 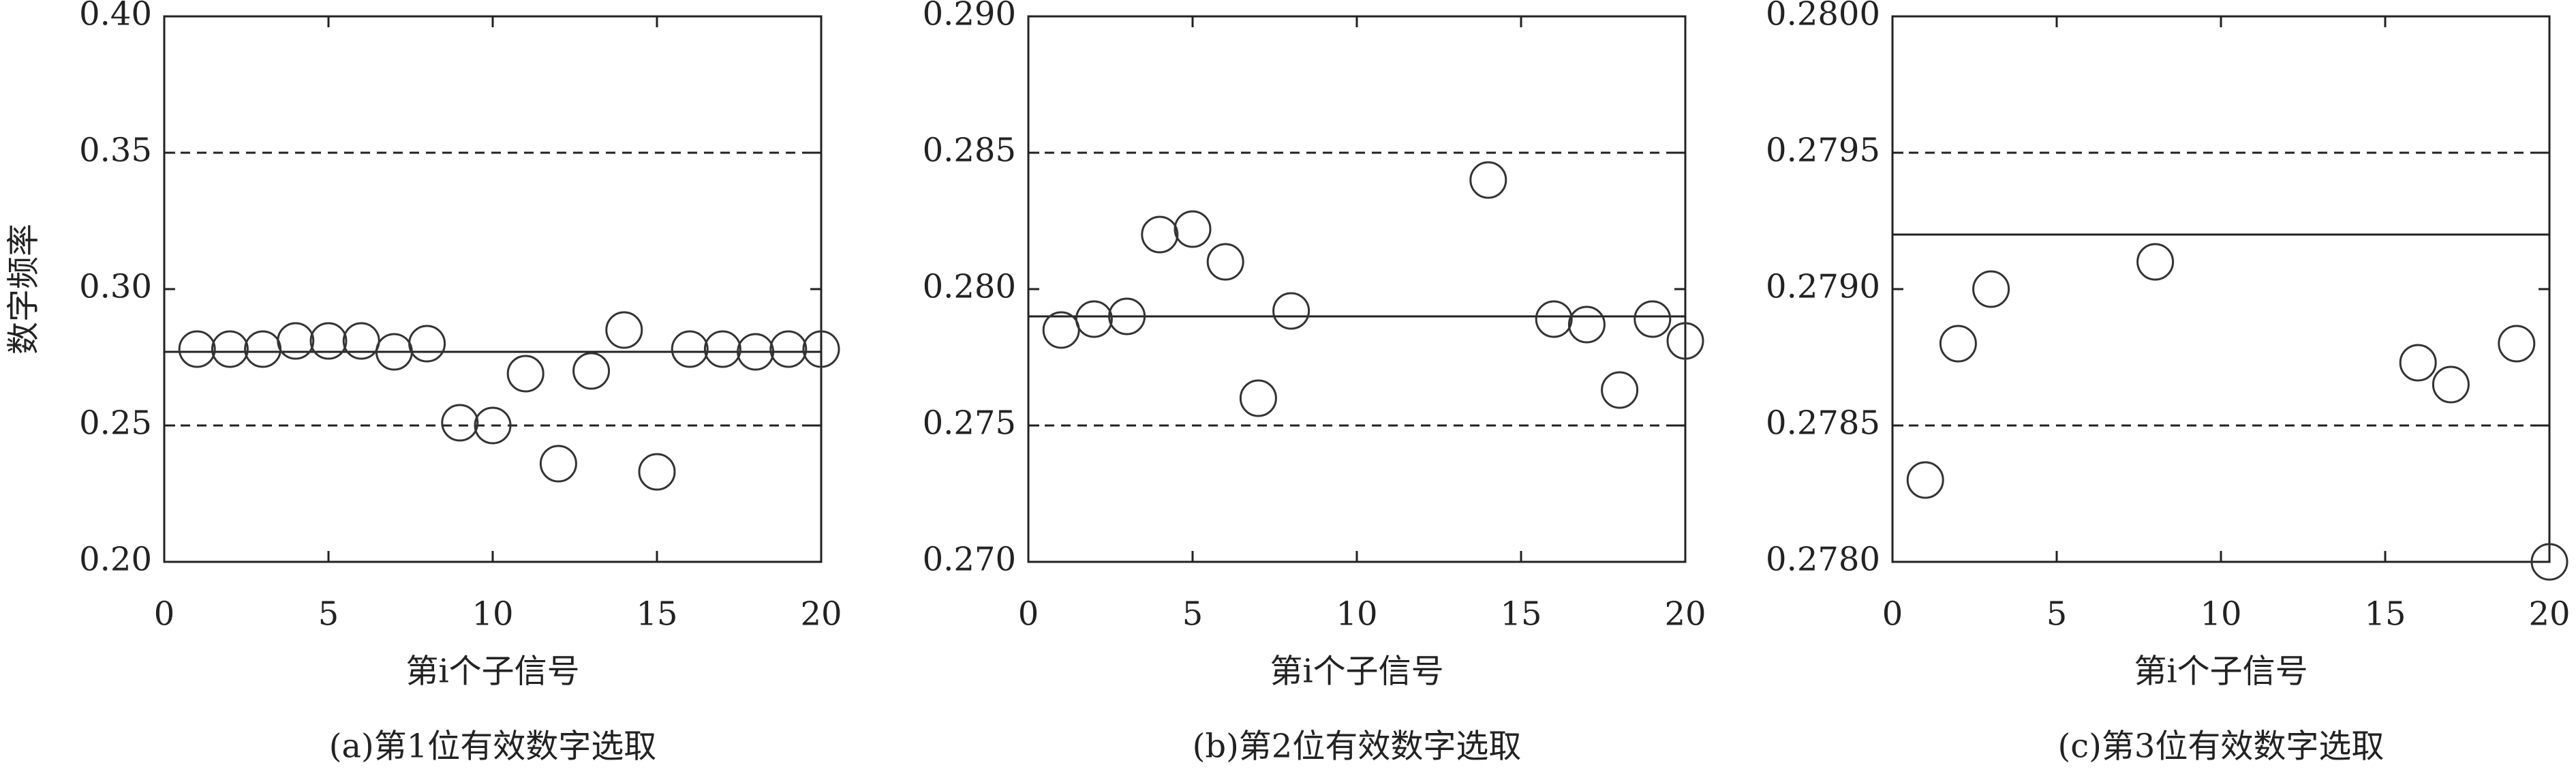 What do you see at coordinates (1823, 287) in the screenshot?
I see `y-tick-label: 0.2790` at bounding box center [1823, 287].